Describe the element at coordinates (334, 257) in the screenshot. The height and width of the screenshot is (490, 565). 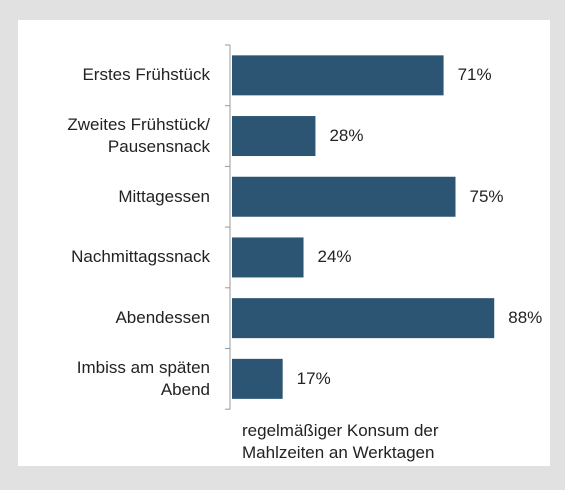
I see `value-label: 24%` at that location.